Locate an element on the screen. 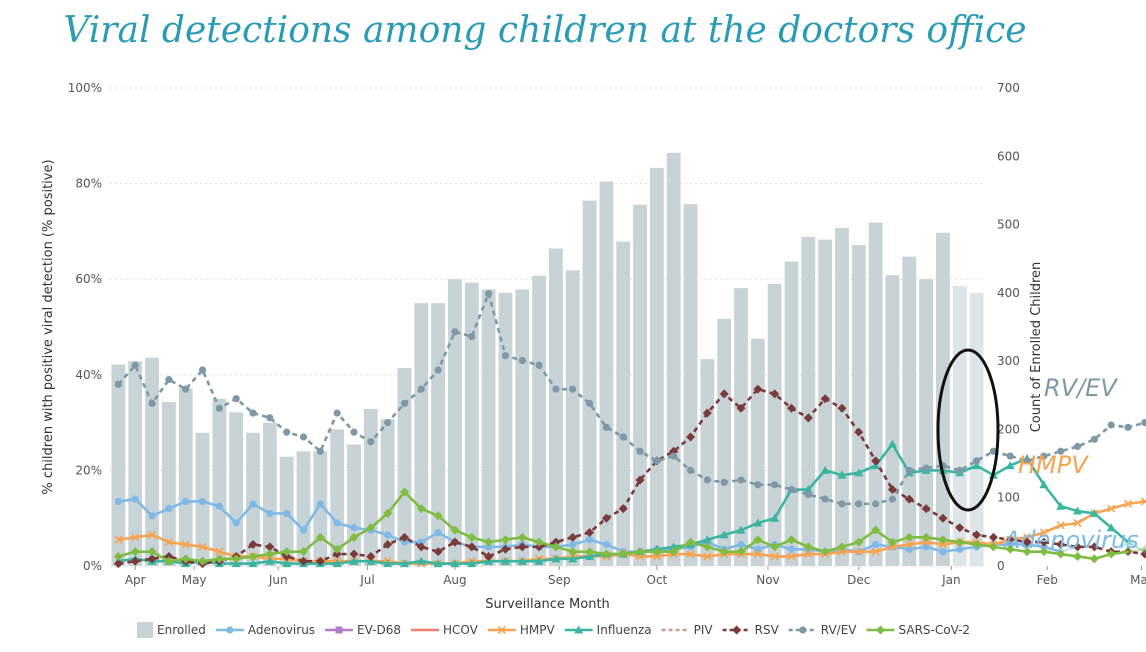  legend-label: Adenovirus is located at coordinates (281, 630).